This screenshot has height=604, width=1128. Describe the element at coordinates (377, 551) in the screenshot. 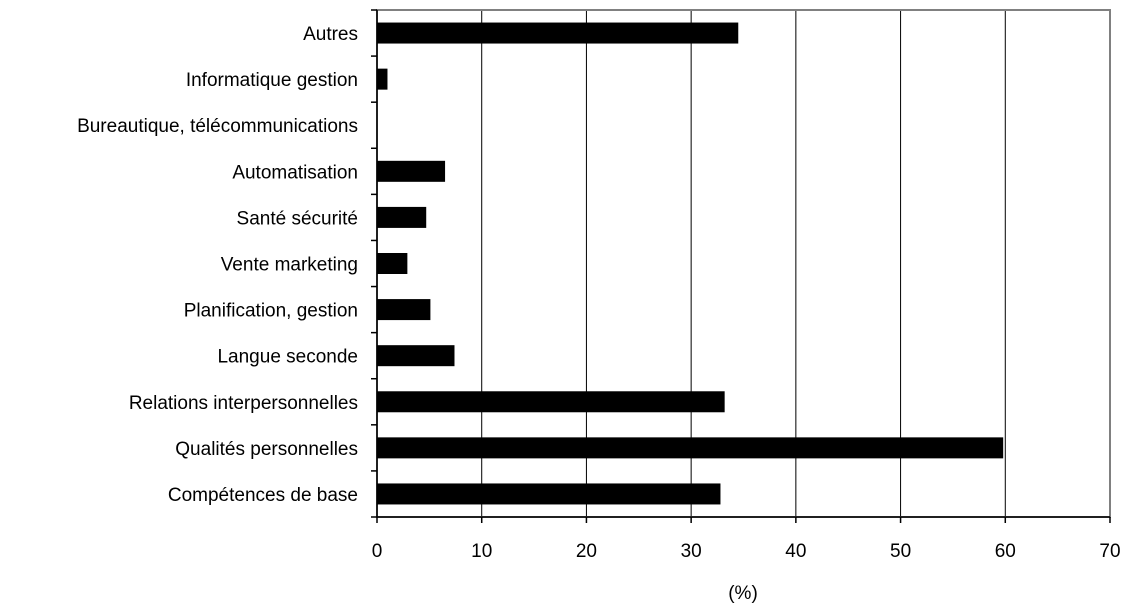

I see `x-tick-label: 0` at that location.